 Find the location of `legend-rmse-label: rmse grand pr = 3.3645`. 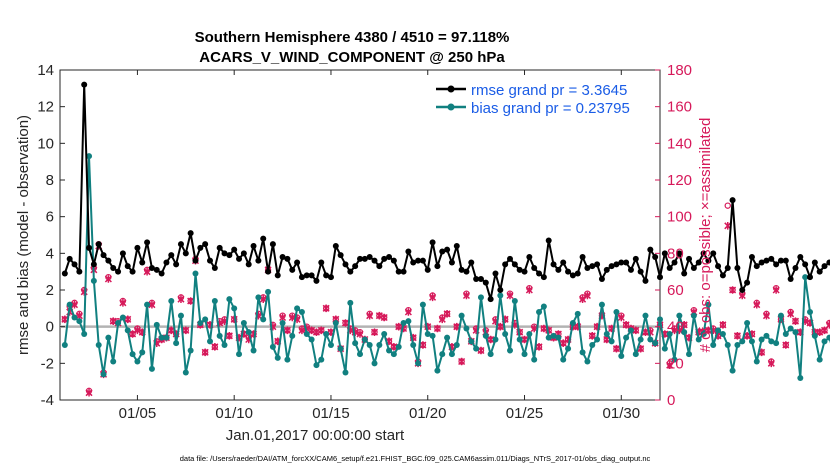

legend-rmse-label: rmse grand pr = 3.3645 is located at coordinates (549, 90).